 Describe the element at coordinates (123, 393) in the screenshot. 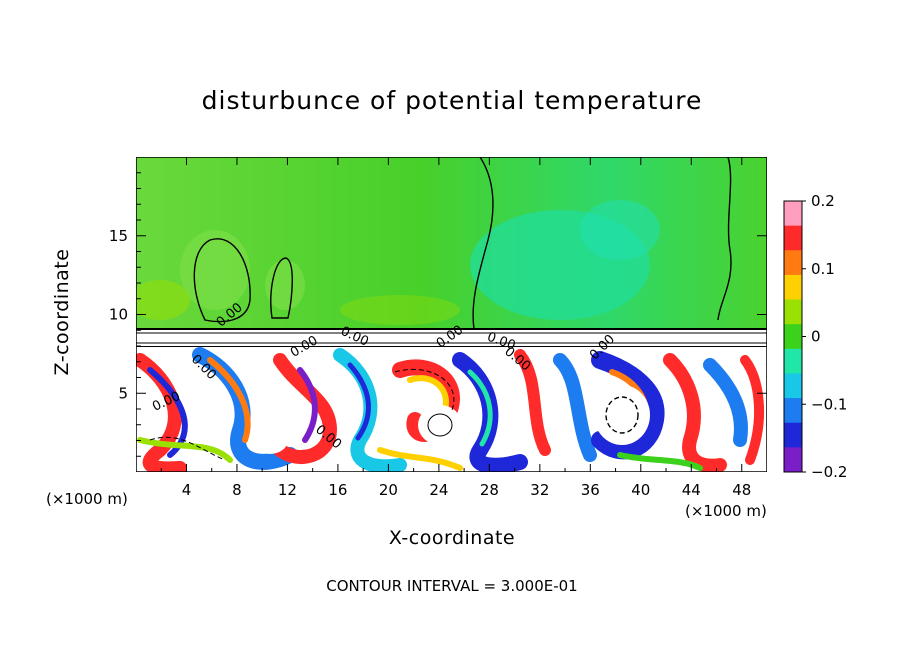

I see `y-tick-label: 5` at that location.